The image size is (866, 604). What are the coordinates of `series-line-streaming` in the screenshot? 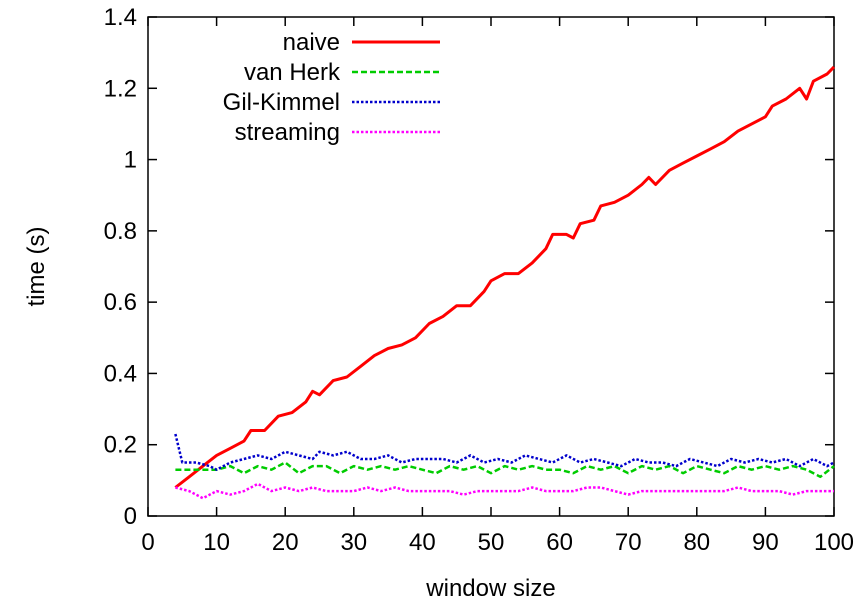 It's located at (504, 491).